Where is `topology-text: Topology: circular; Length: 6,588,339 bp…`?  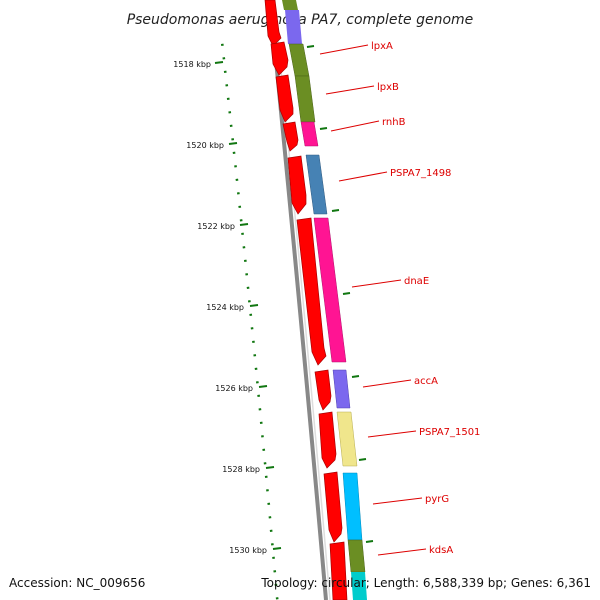
topology-text: Topology: circular; Length: 6,588,339 bp… is located at coordinates (425, 583).